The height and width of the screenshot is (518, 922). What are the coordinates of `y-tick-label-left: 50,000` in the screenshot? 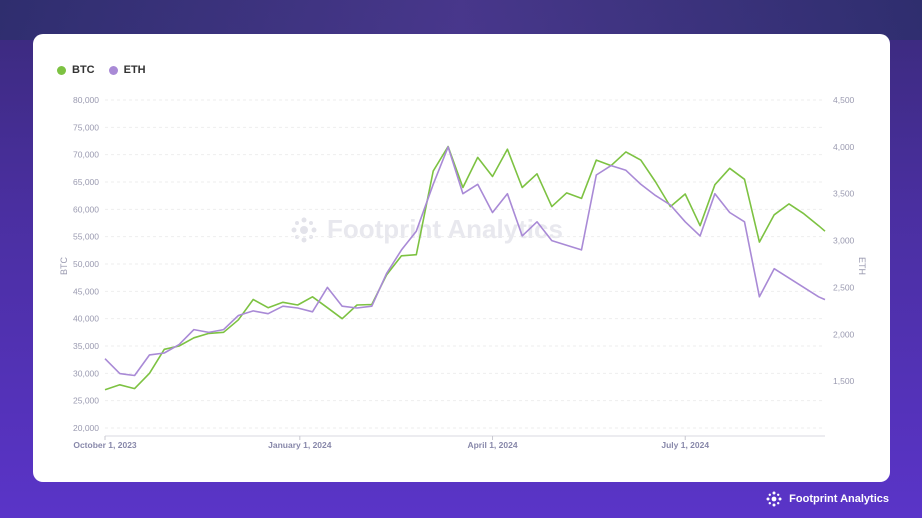 It's located at (86, 264).